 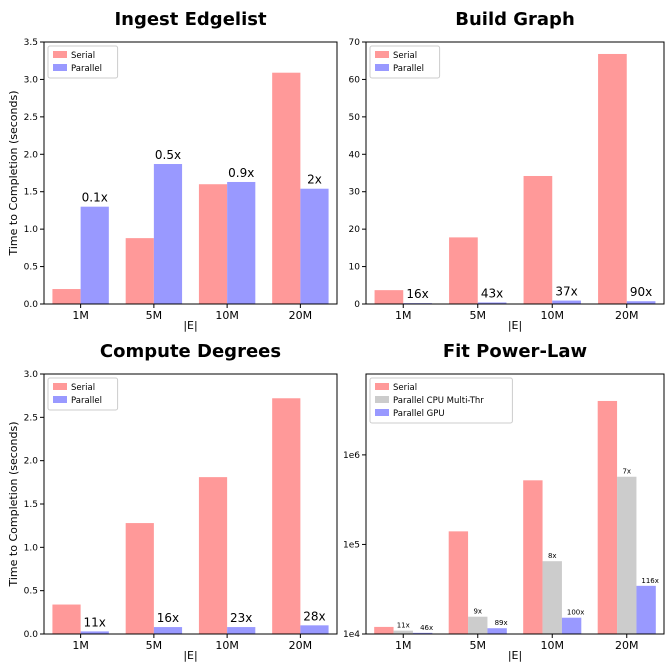 What do you see at coordinates (566, 292) in the screenshot?
I see `speedup-label: 37x` at bounding box center [566, 292].